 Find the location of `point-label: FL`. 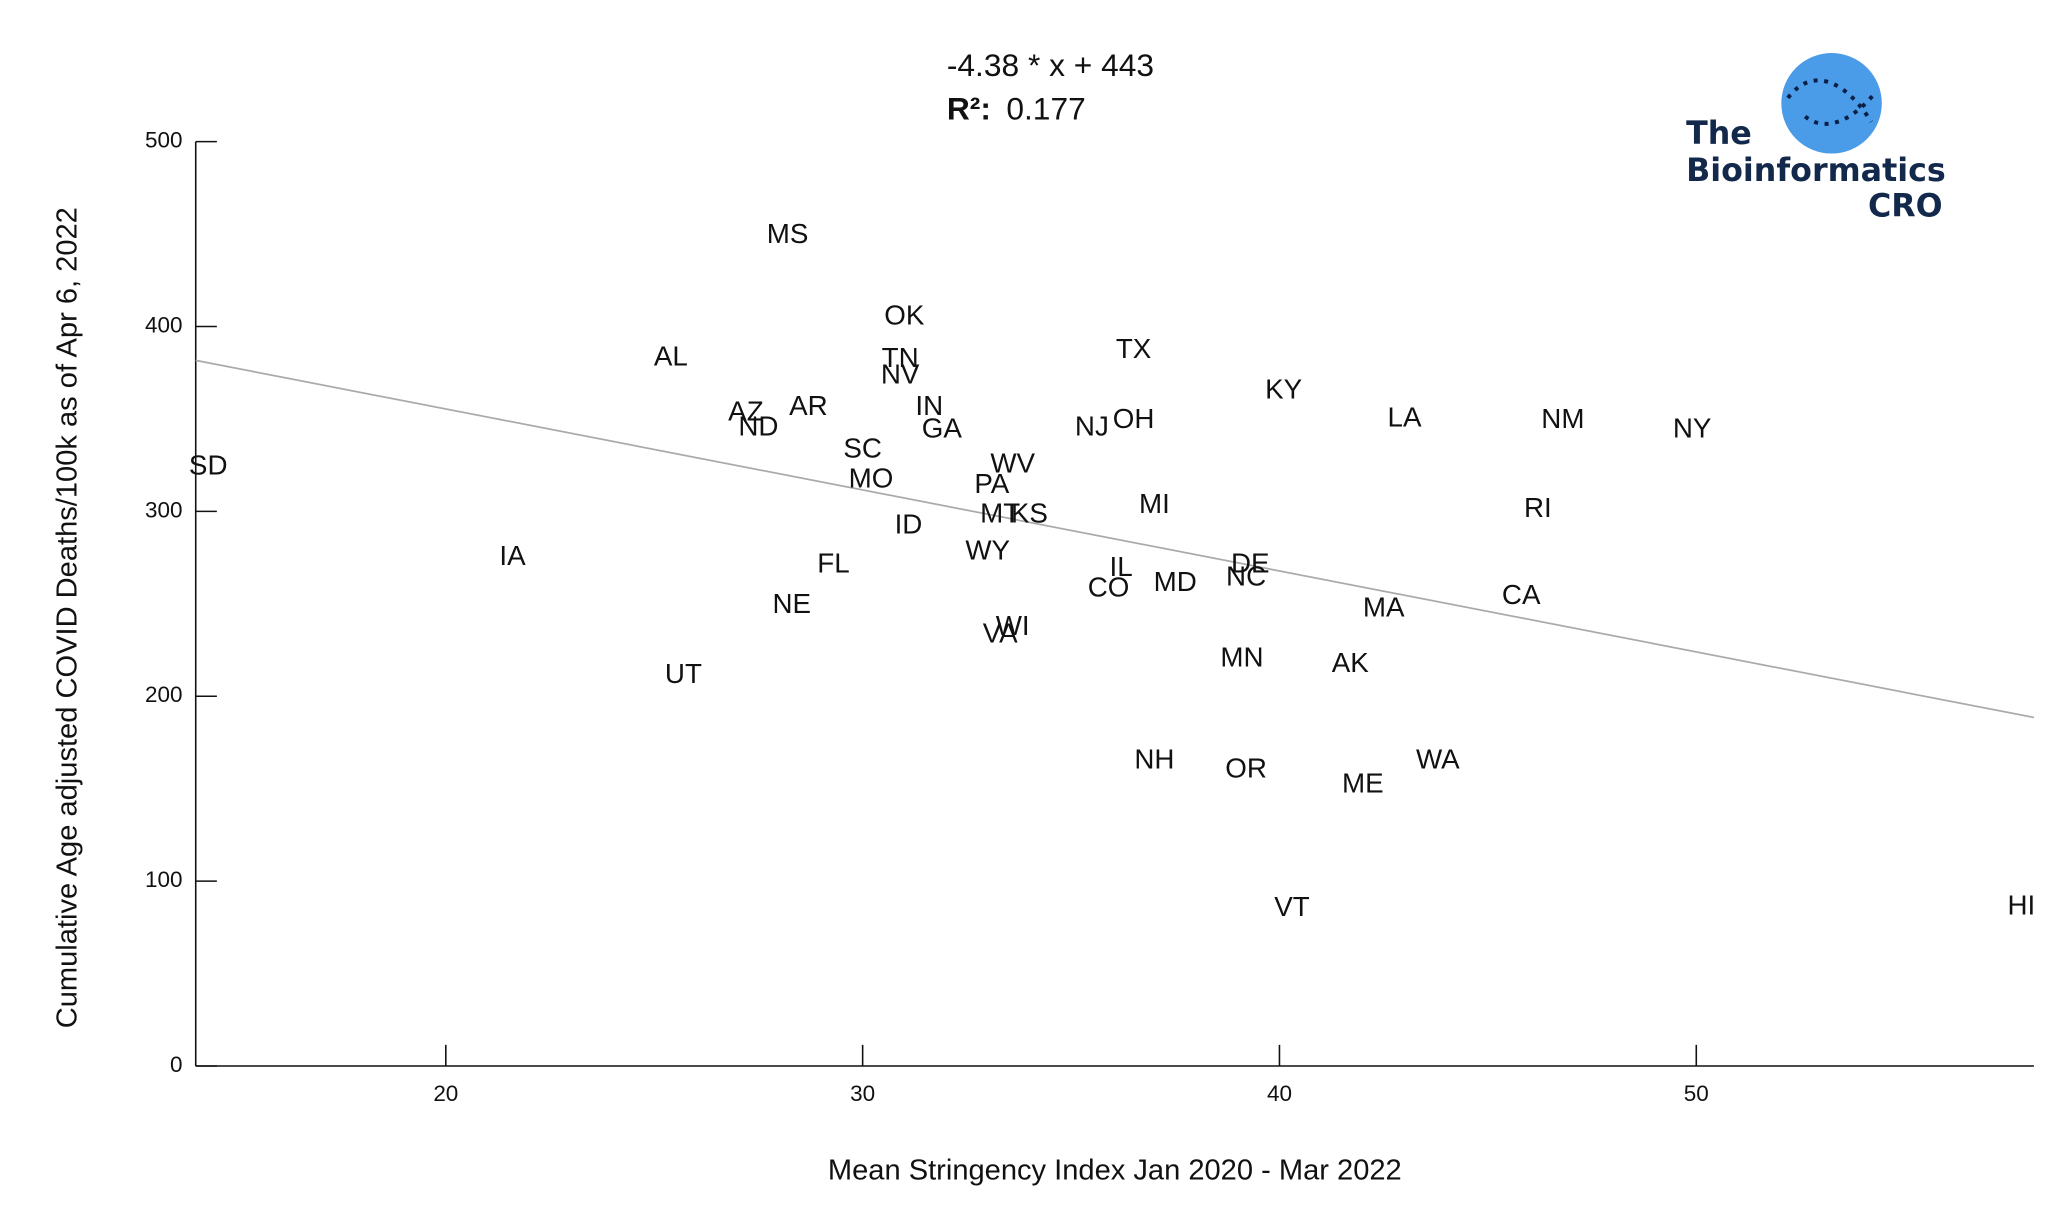

point-label: FL is located at coordinates (833, 562).